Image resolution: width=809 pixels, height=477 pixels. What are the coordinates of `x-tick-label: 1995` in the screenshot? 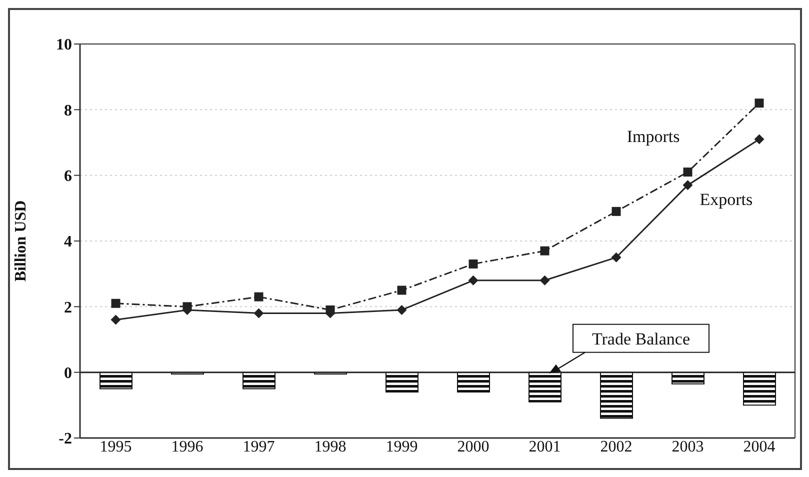 It's located at (116, 447).